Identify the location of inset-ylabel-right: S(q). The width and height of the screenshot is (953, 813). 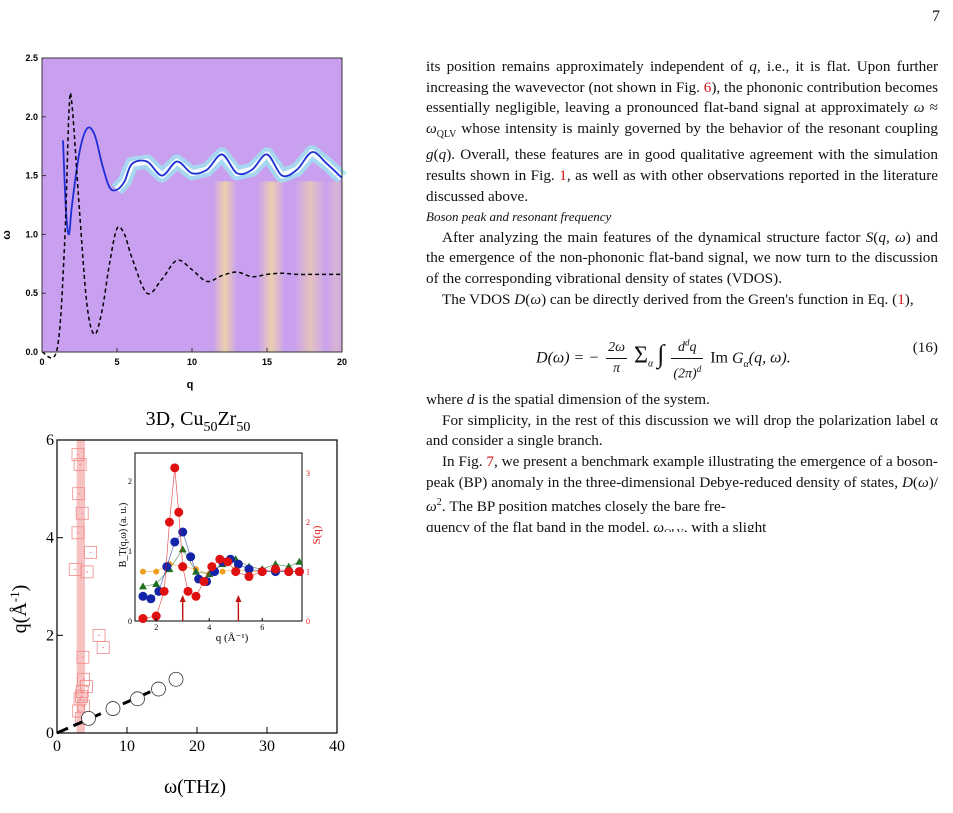
(317, 534).